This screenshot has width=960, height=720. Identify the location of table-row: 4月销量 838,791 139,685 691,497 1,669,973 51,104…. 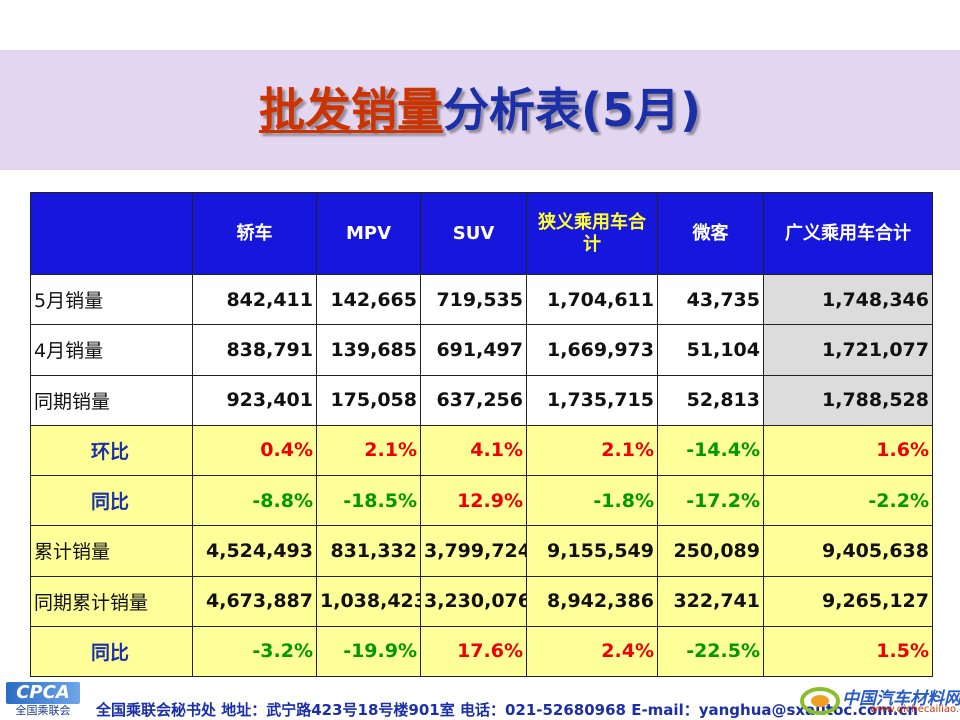
(481, 350).